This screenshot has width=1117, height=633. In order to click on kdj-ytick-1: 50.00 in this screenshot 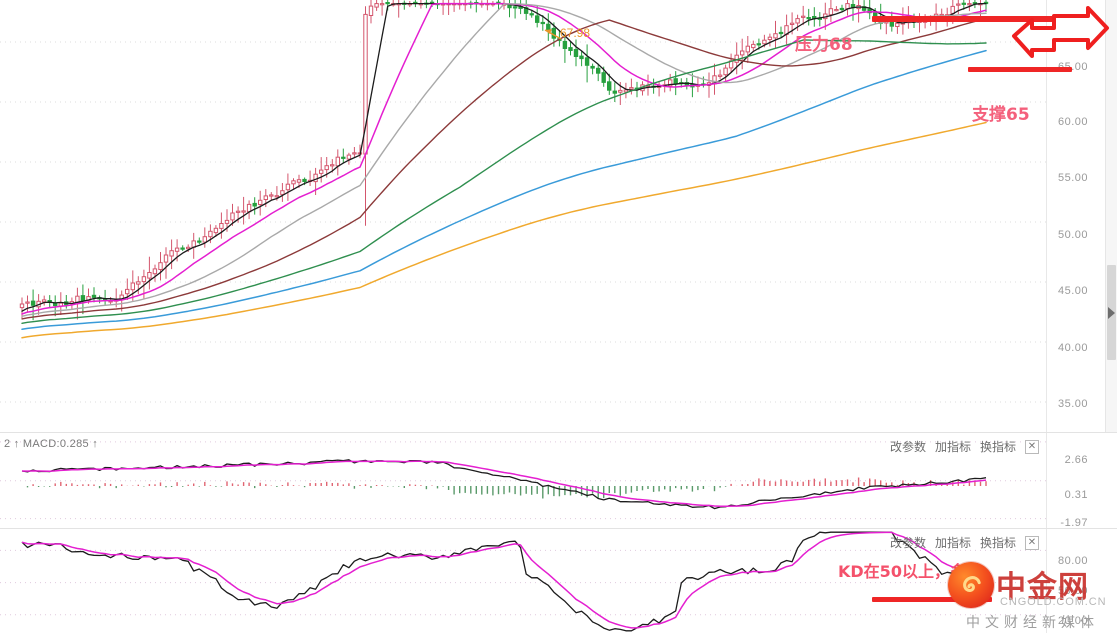, I will do `click(1072, 591)`.